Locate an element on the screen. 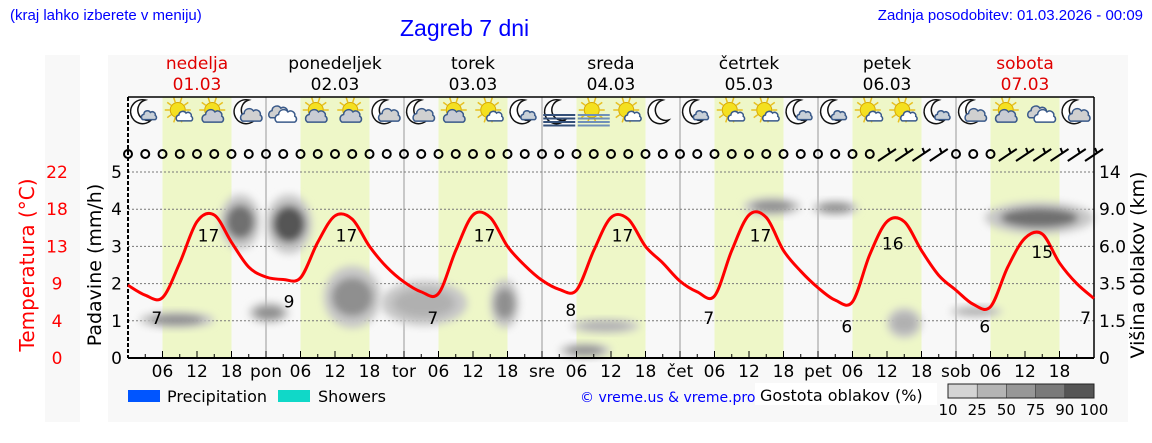  right-tick-label: 0 is located at coordinates (1104, 359).